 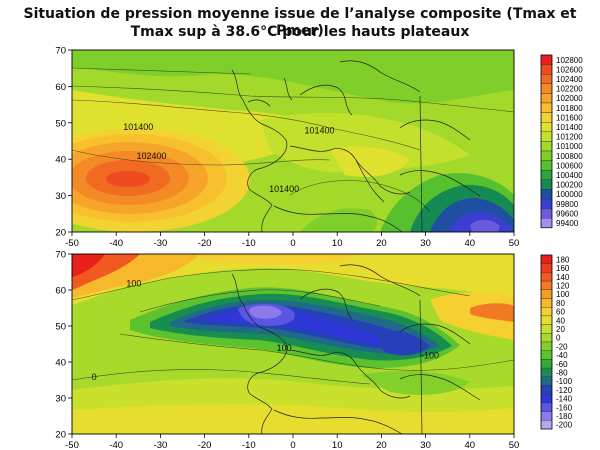 I want to click on top-y-tick-label: 30, so click(x=60, y=196).